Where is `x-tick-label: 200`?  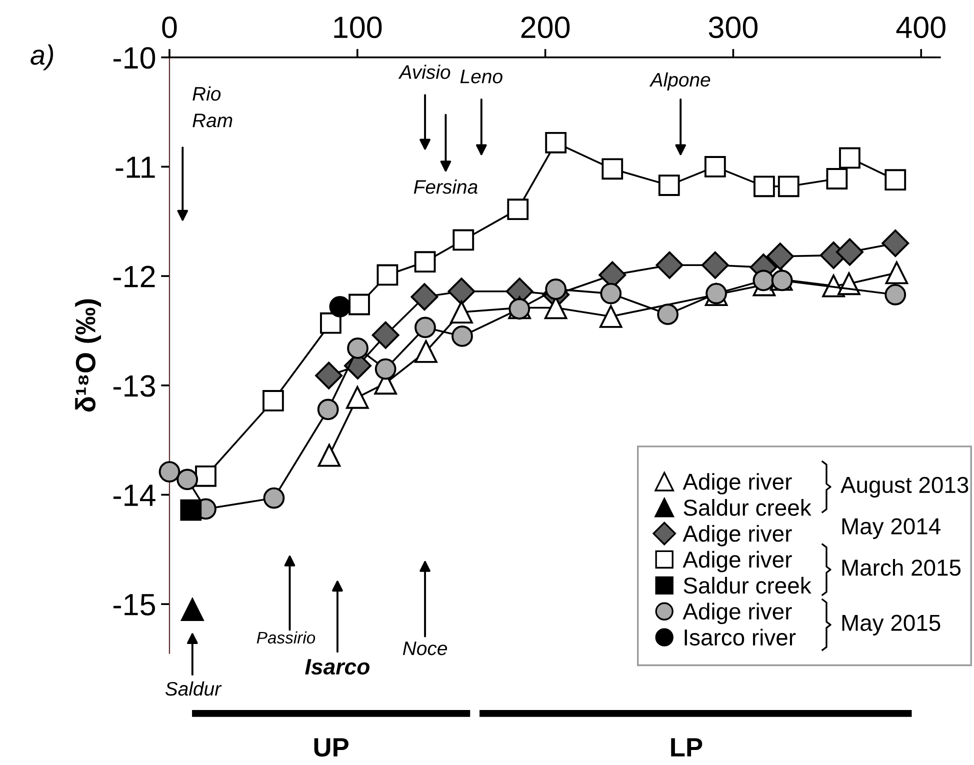
x-tick-label: 200 is located at coordinates (545, 27).